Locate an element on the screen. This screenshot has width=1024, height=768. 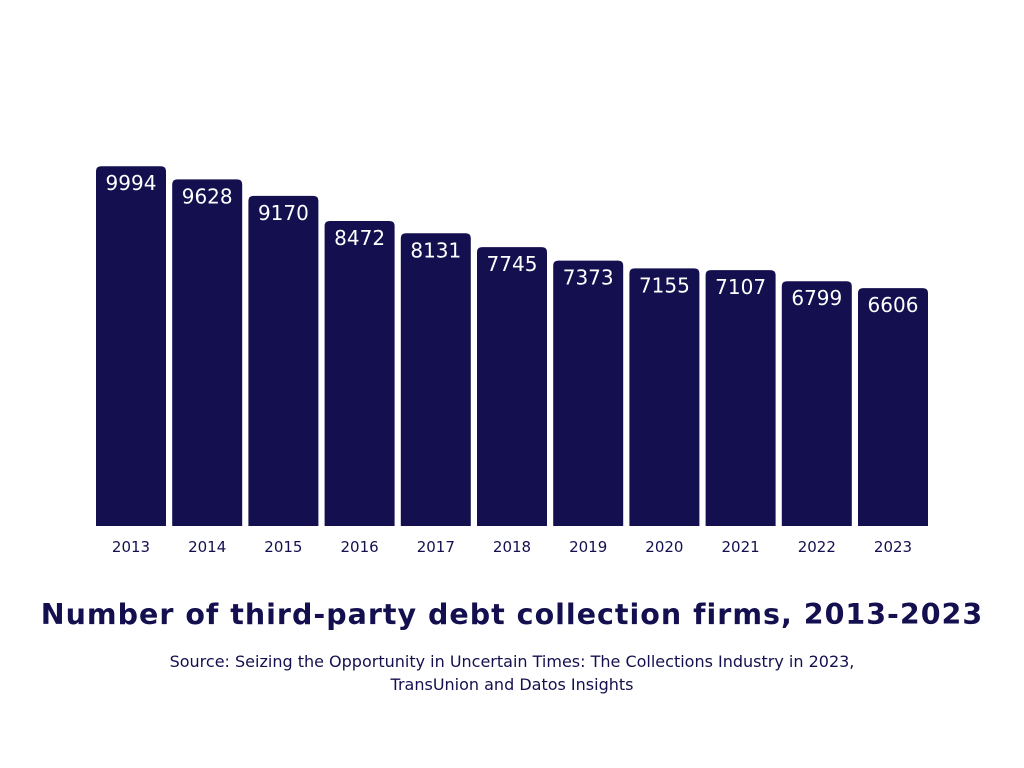
bar-group-2018: 7745 2018 is located at coordinates (512, 401).